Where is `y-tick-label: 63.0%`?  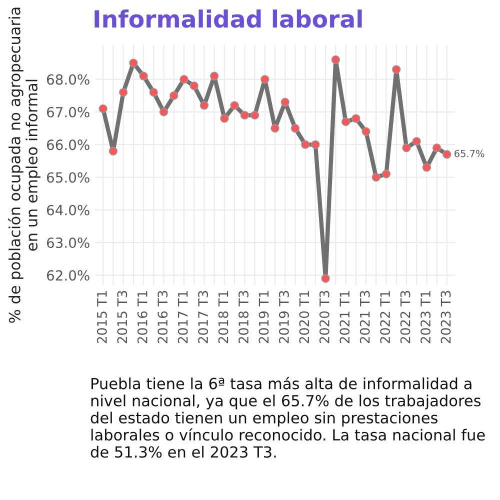 y-tick-label: 63.0% is located at coordinates (68, 243).